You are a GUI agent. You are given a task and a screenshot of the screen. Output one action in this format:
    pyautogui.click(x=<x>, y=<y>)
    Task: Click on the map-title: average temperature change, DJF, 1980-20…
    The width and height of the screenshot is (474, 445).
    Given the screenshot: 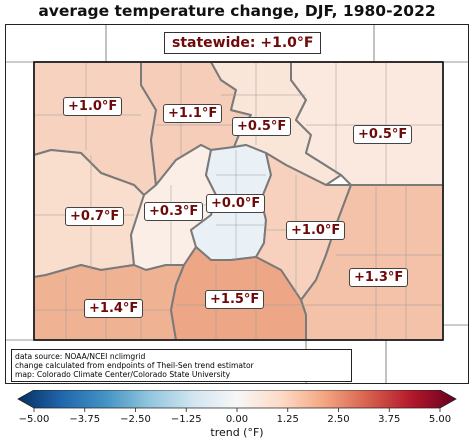 What is the action you would take?
    pyautogui.click(x=237, y=11)
    